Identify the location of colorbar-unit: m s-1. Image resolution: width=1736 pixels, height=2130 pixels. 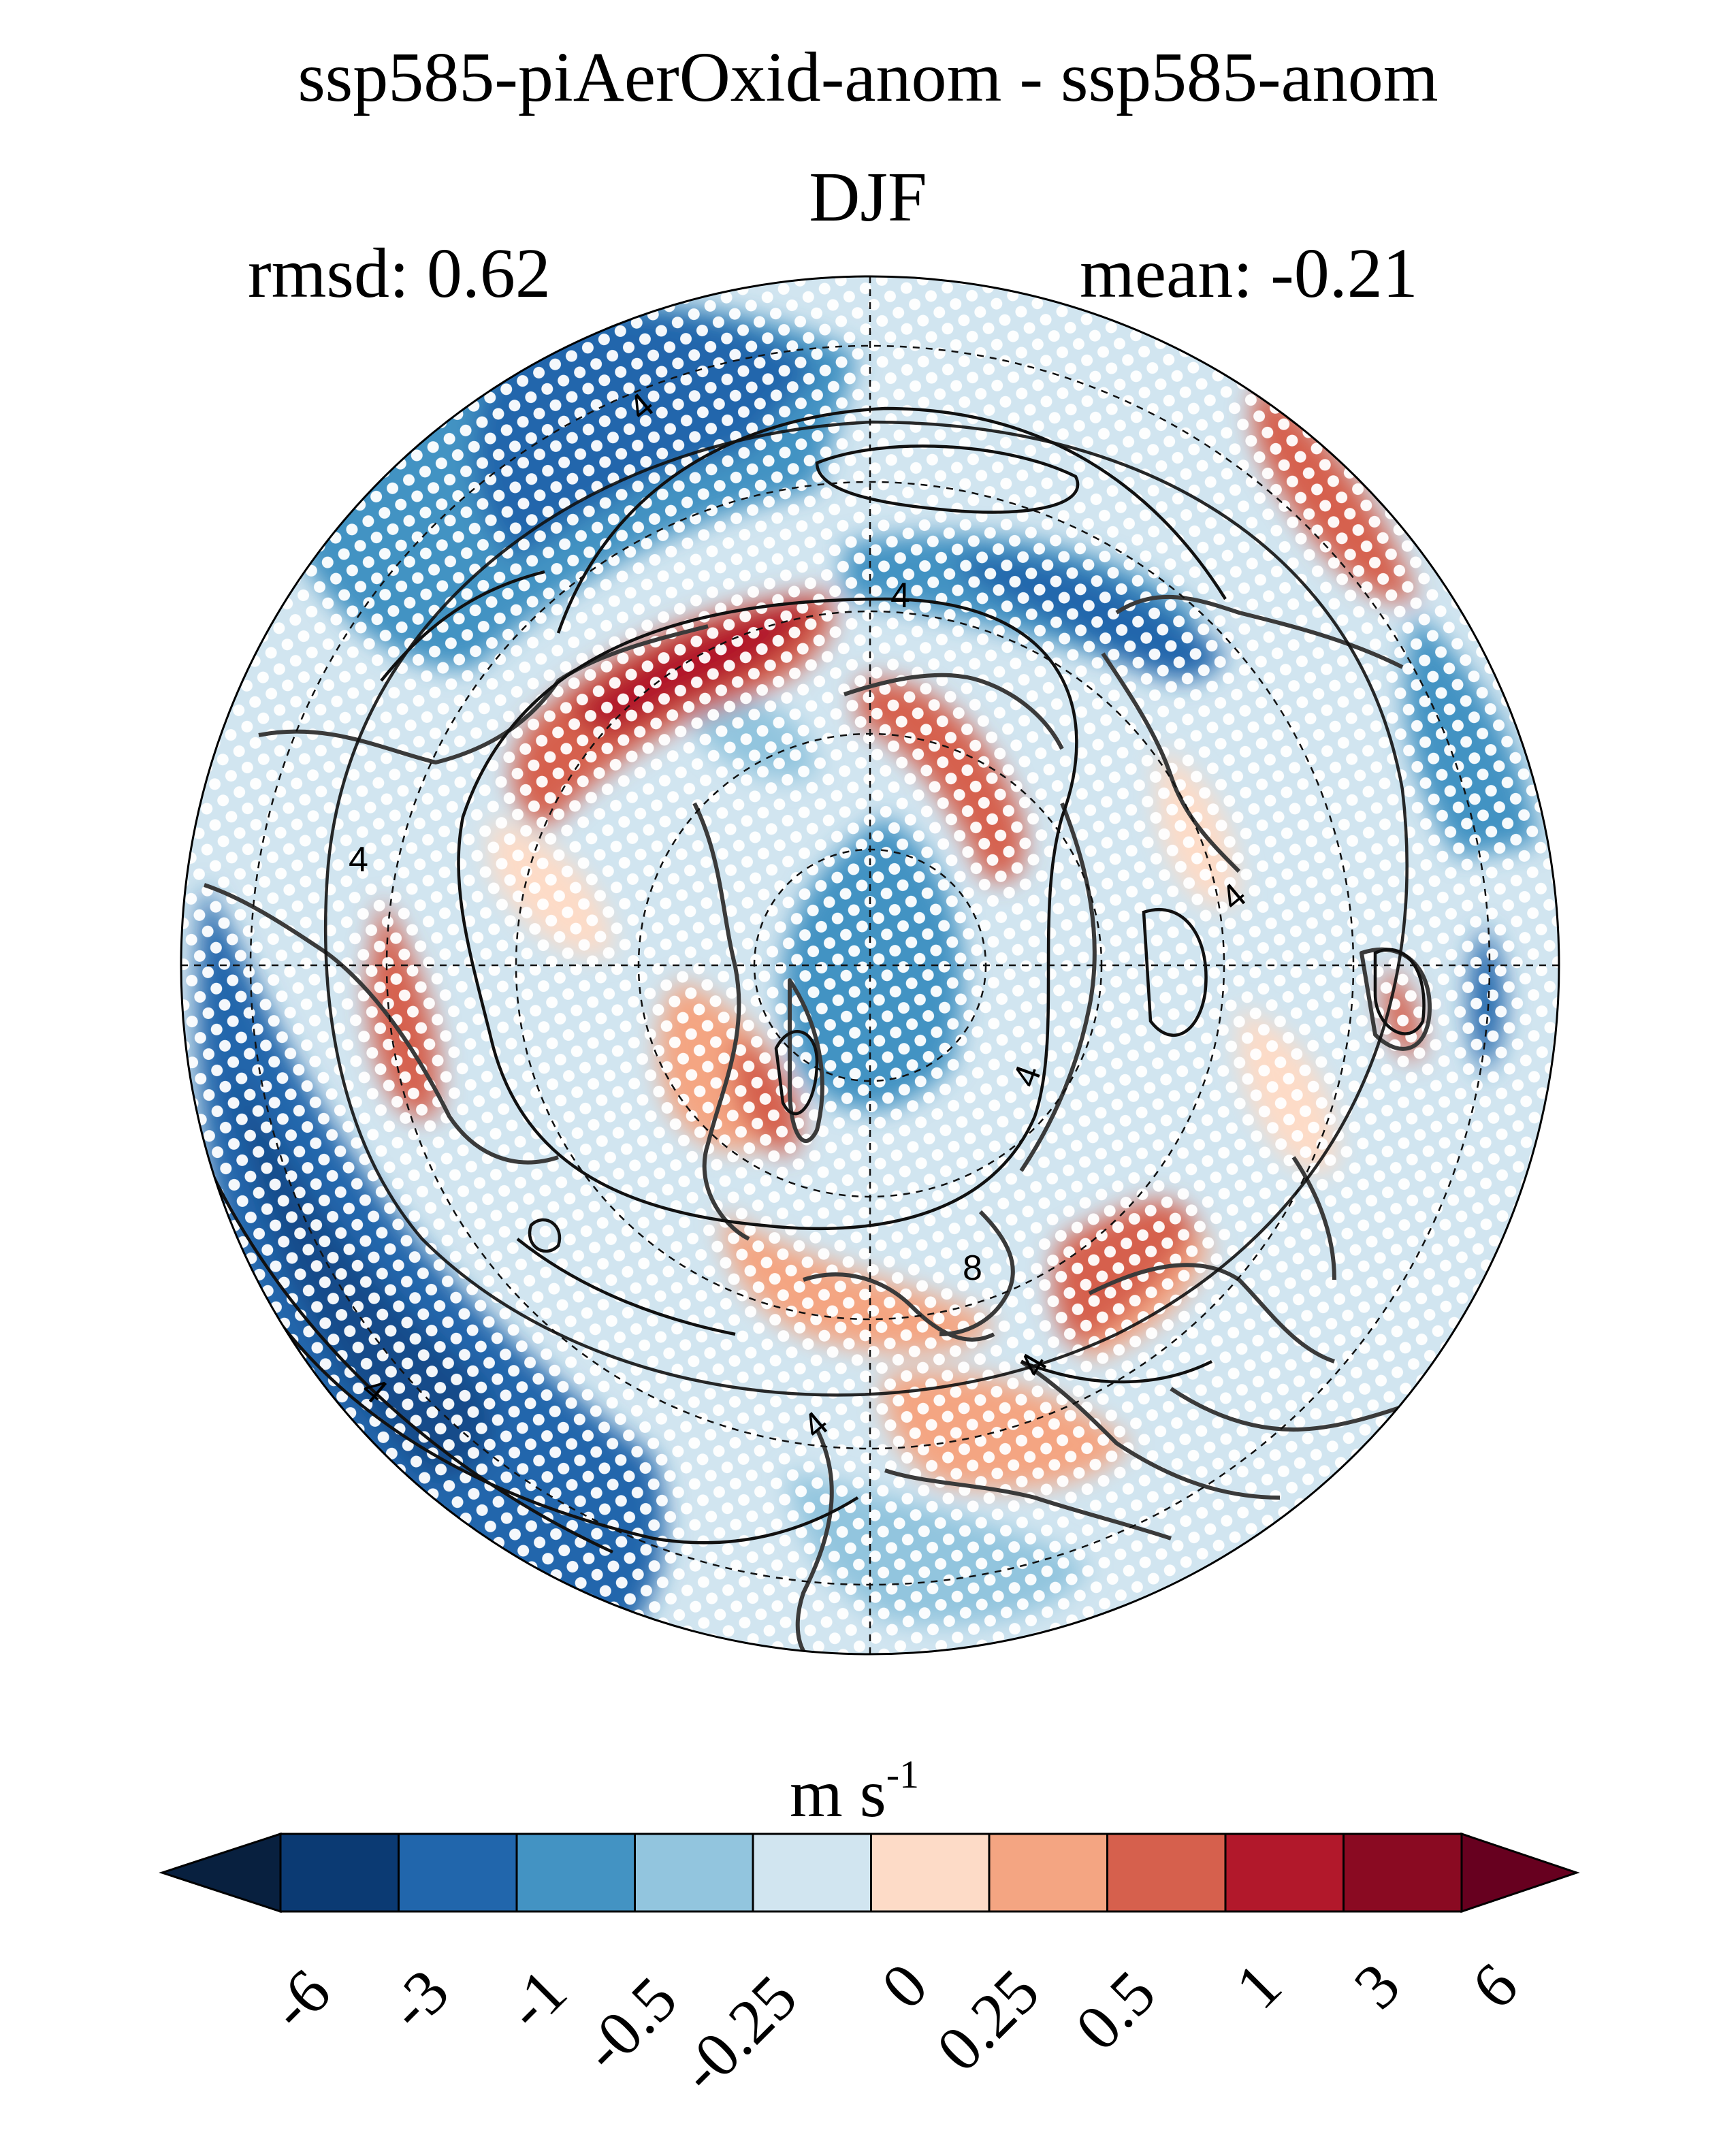
(855, 1791).